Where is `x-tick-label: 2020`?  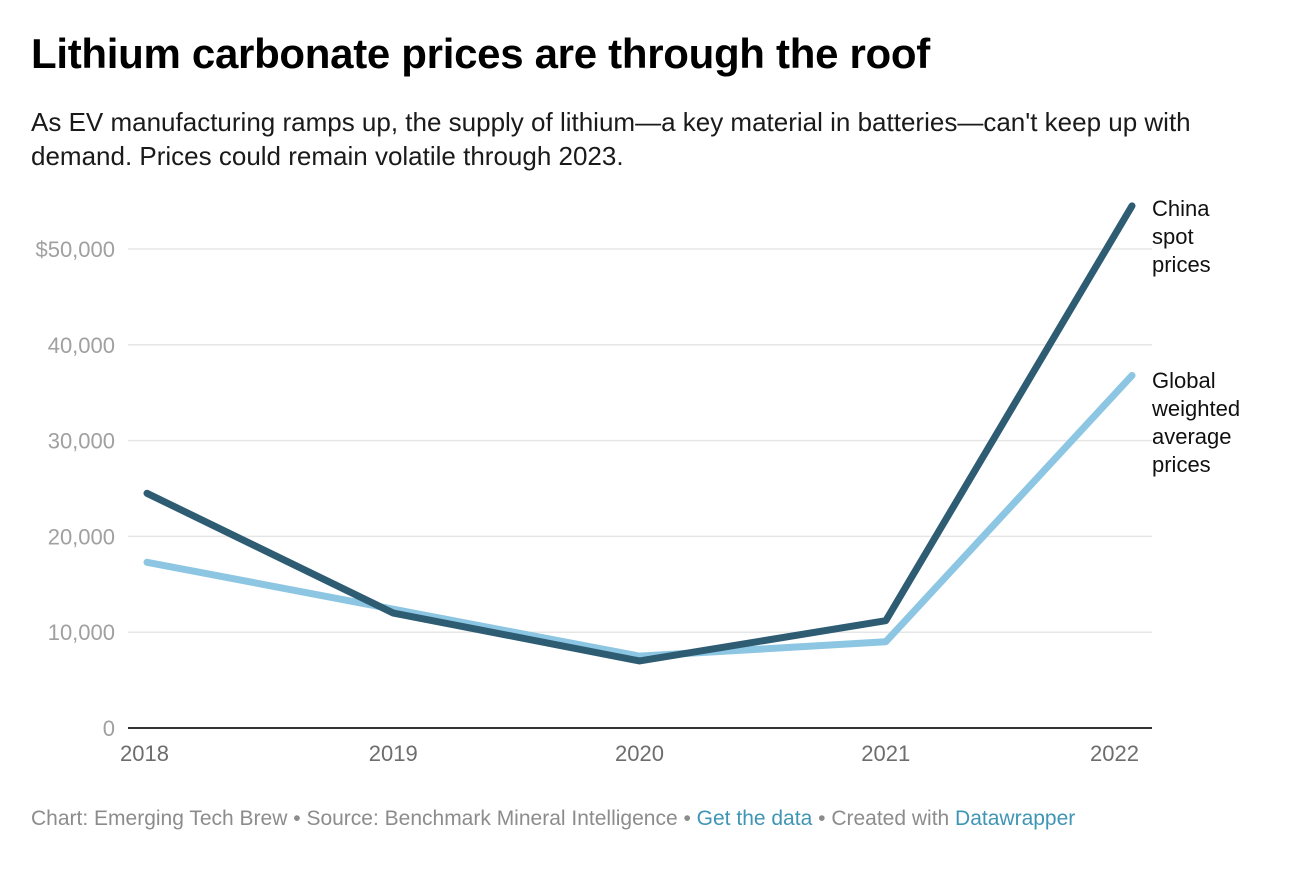 x-tick-label: 2020 is located at coordinates (639, 753).